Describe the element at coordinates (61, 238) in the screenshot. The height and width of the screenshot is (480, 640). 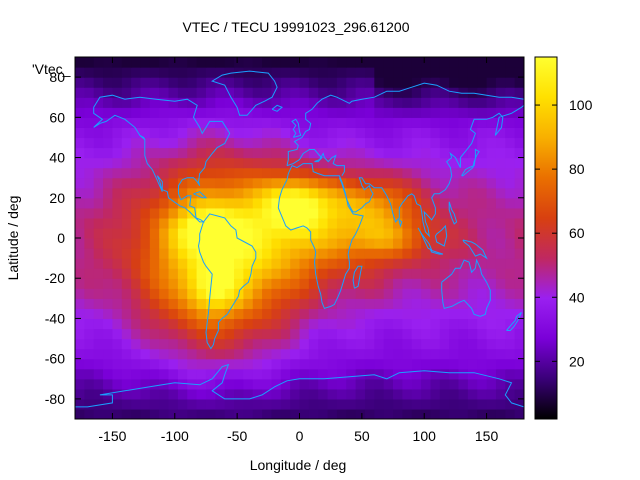
I see `y-tick-label: 0` at that location.